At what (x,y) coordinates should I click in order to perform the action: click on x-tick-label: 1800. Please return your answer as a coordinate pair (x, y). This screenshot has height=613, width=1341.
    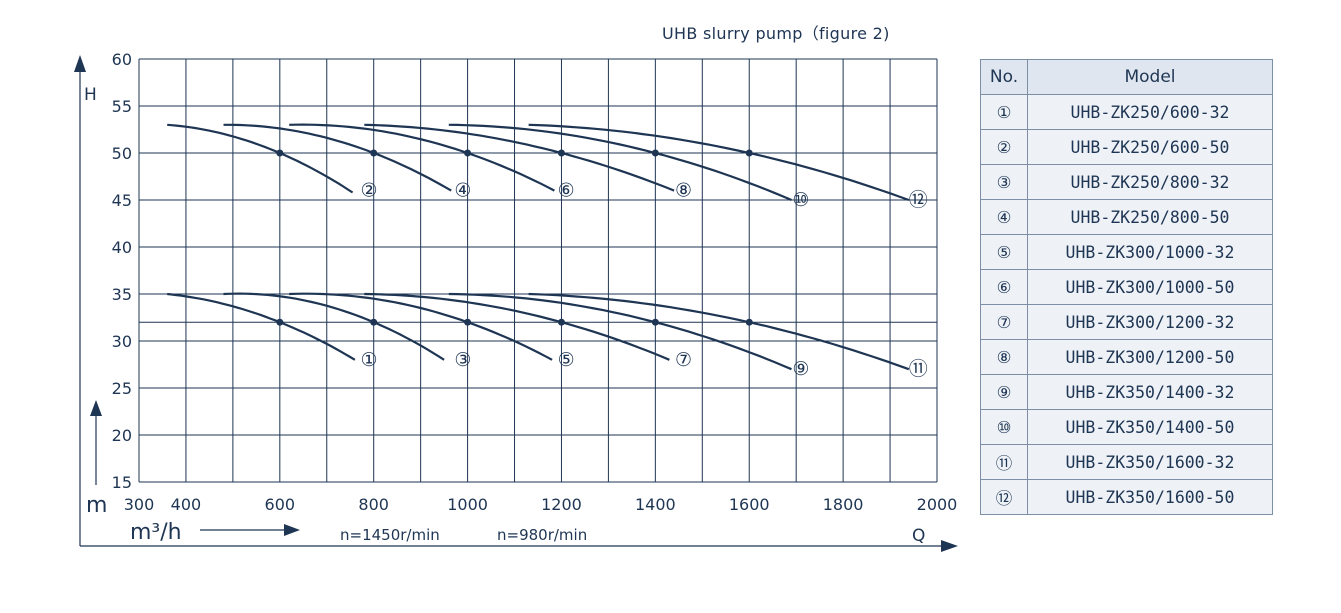
    Looking at the image, I should click on (843, 504).